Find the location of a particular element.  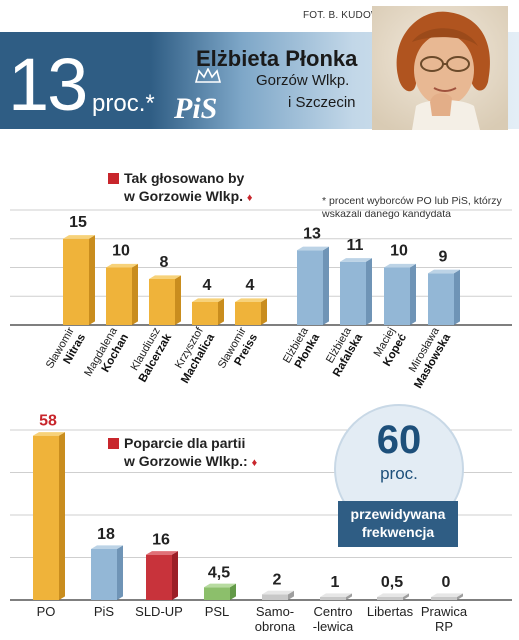

tick-label: obrona is located at coordinates (275, 626).